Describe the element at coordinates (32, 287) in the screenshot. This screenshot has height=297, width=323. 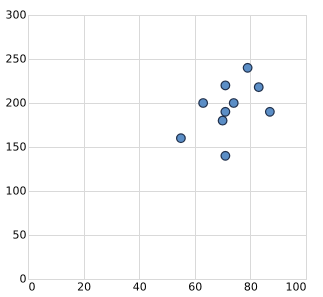
I see `x-tick-label: 0` at that location.